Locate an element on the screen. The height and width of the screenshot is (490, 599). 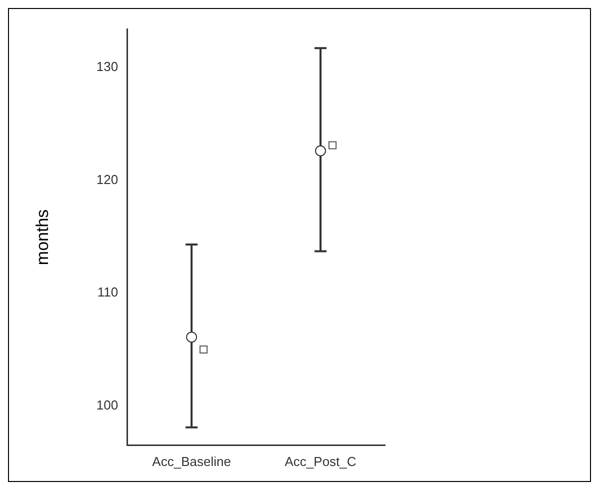
x-tick-label: Acc_Baseline is located at coordinates (191, 461).